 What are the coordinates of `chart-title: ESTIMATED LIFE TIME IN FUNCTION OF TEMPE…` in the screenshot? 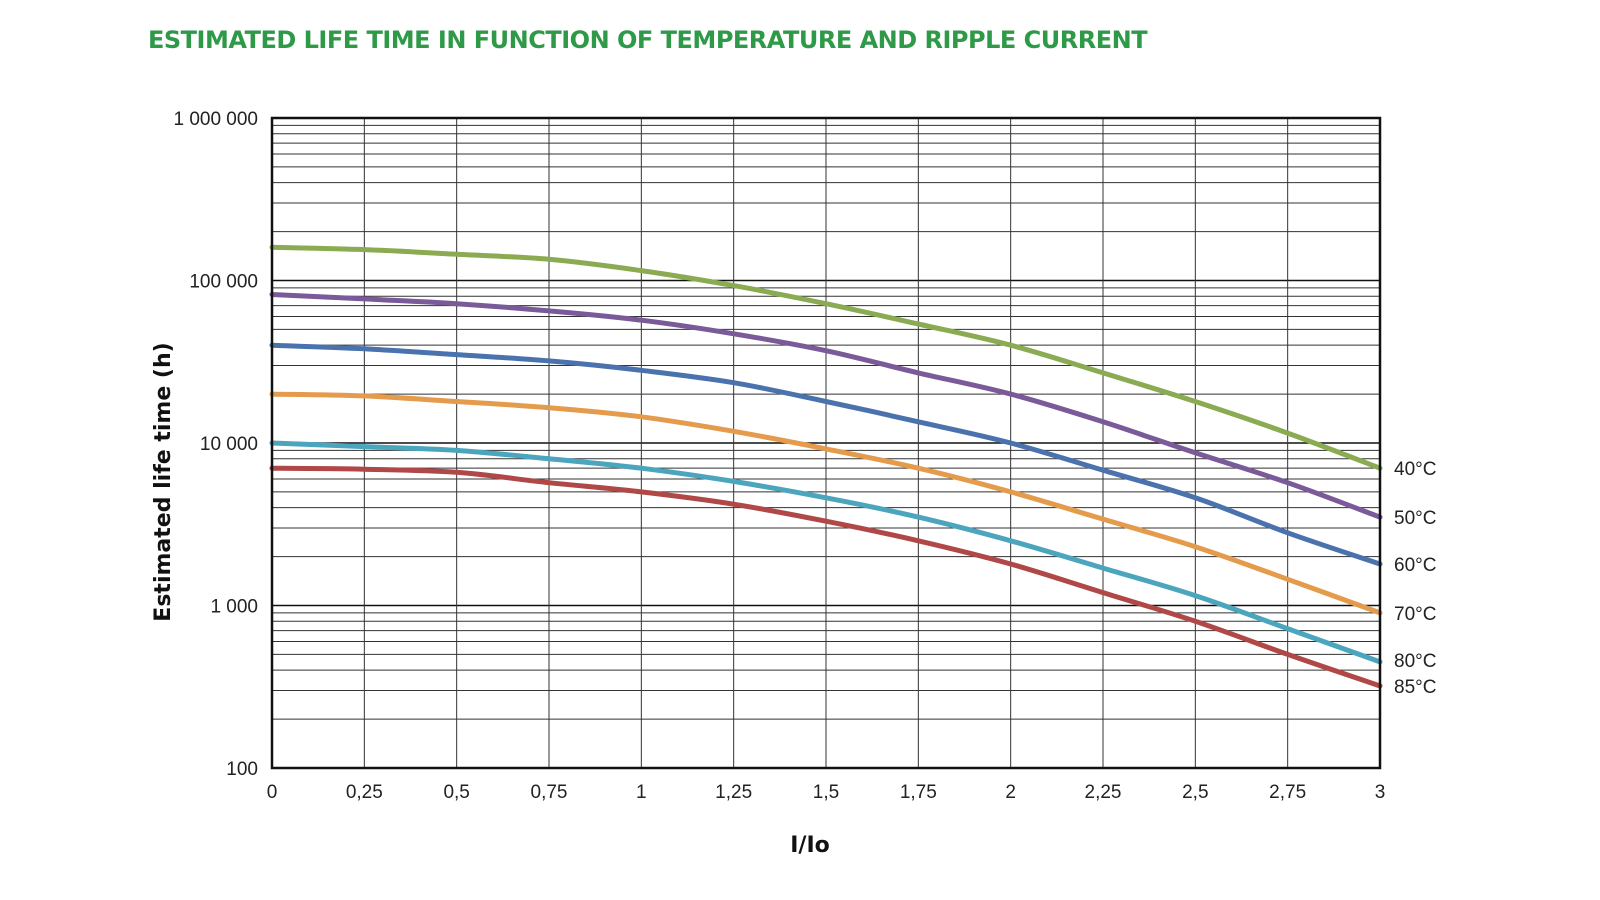 It's located at (648, 40).